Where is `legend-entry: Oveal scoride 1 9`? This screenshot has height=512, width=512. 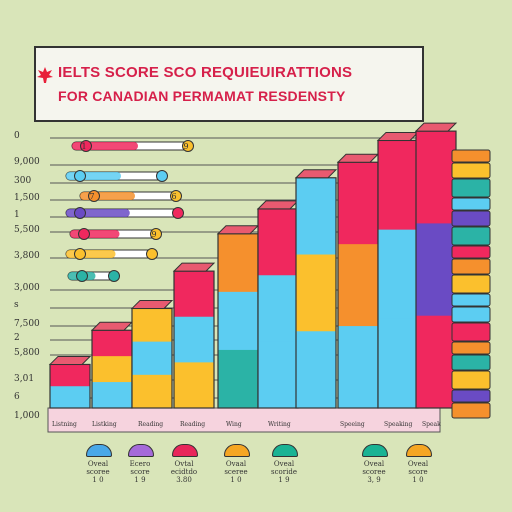
legend-entry: Oveal scoride 1 9 is located at coordinates (284, 472).